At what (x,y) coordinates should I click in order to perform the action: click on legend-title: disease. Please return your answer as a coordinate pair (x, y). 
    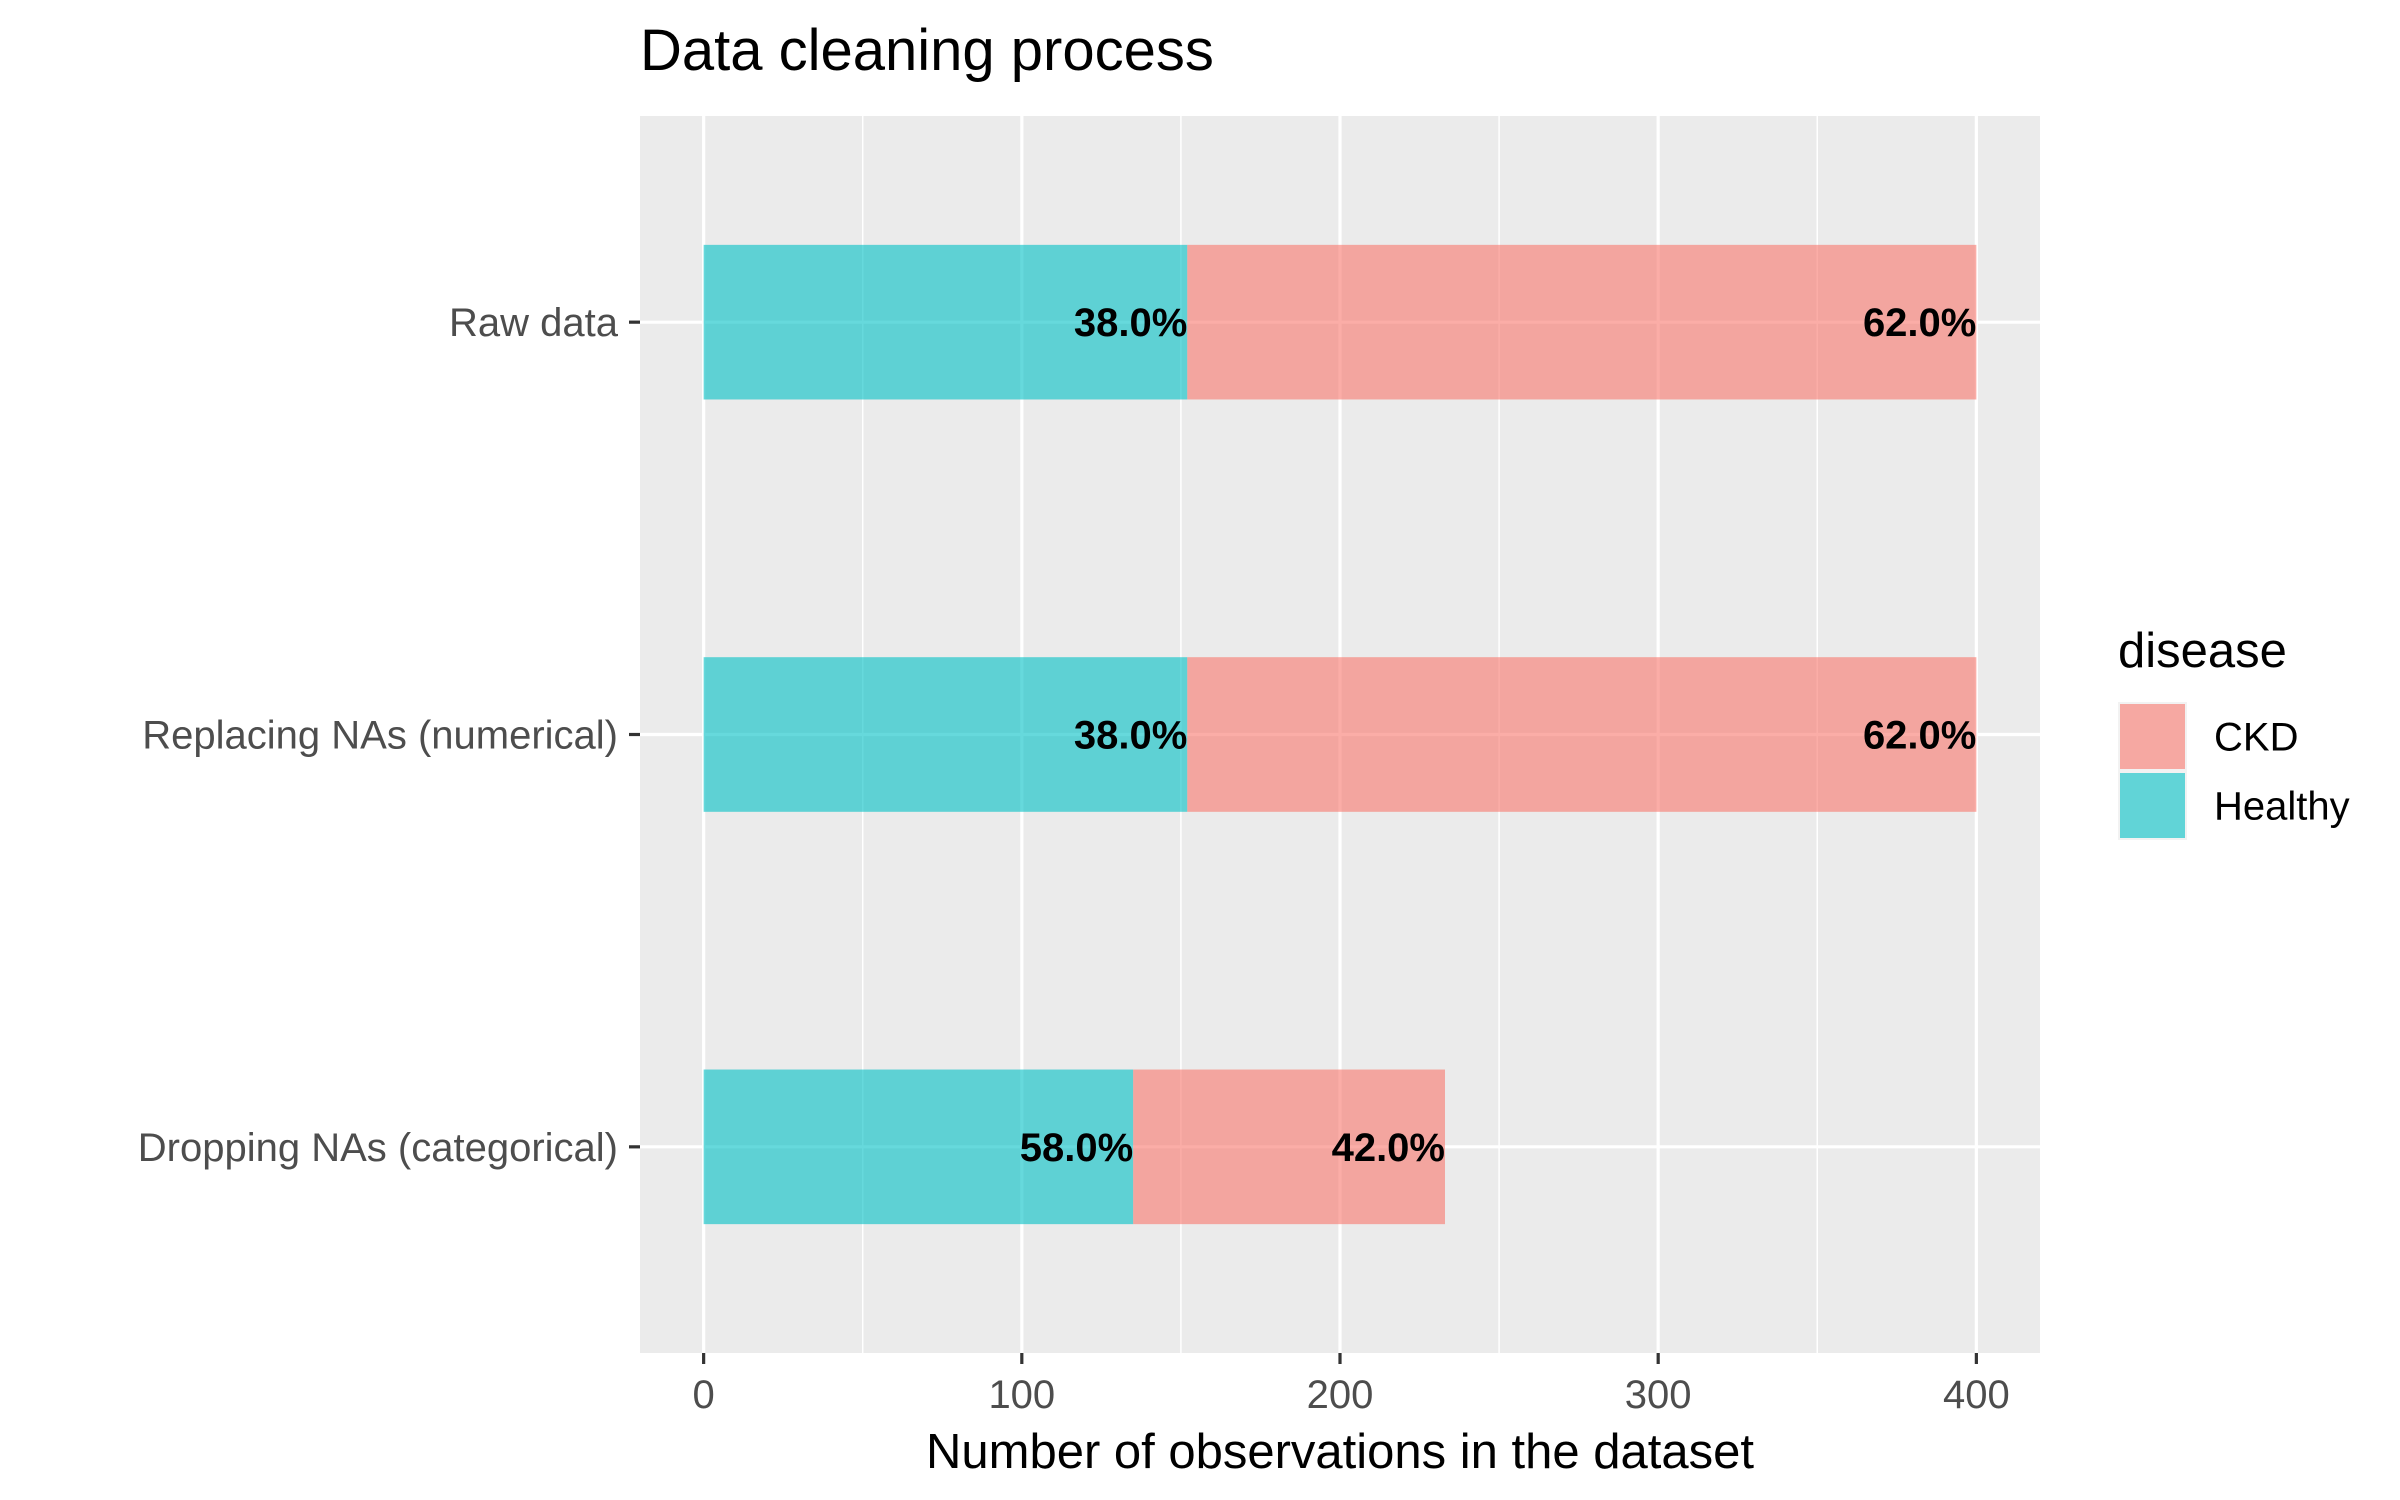
    Looking at the image, I should click on (2202, 651).